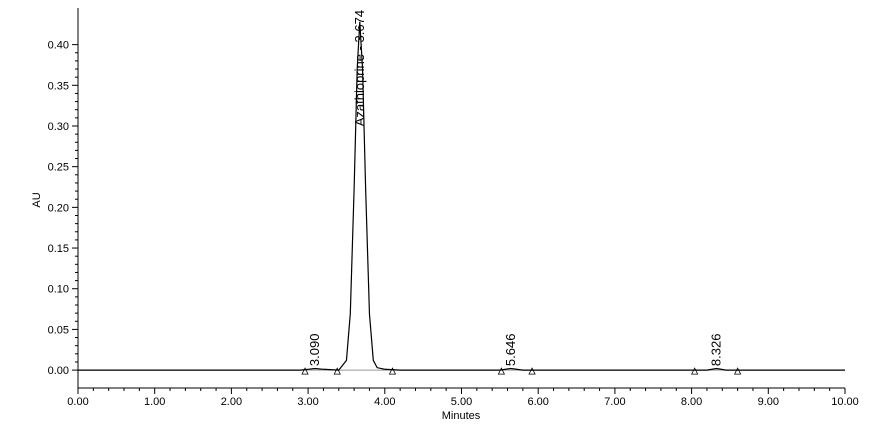 The height and width of the screenshot is (428, 890). I want to click on y-tick-label: 0.20, so click(58, 208).